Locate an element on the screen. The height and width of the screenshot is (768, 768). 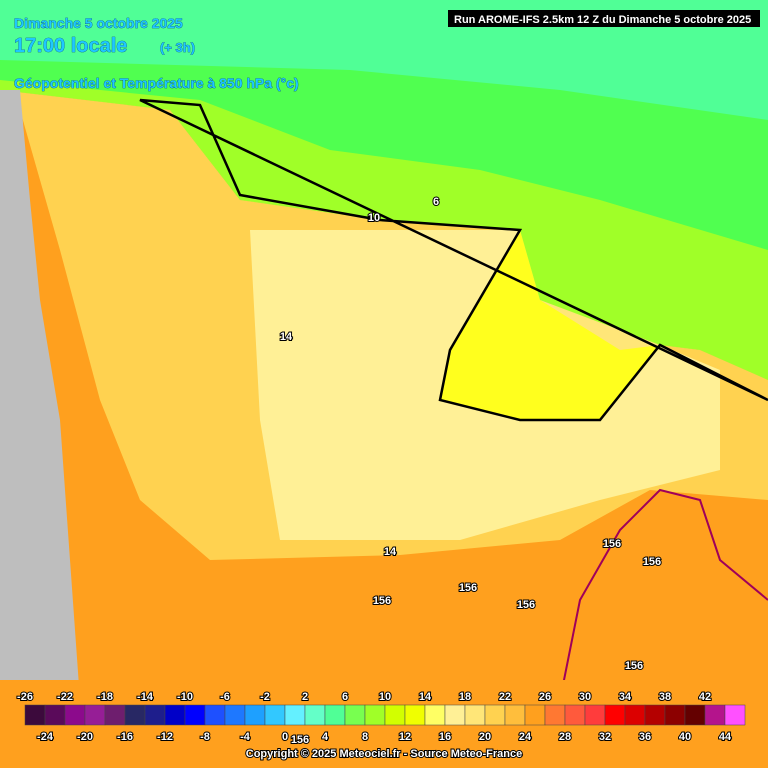
scale-label: 20 is located at coordinates (485, 737).